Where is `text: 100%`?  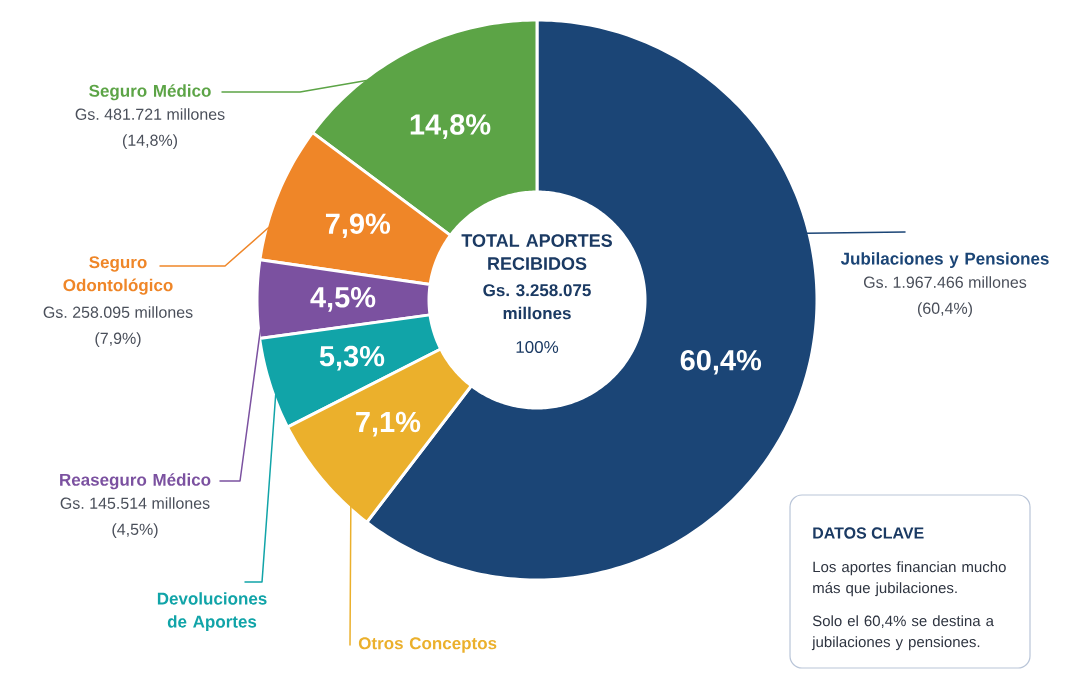 text: 100% is located at coordinates (537, 347).